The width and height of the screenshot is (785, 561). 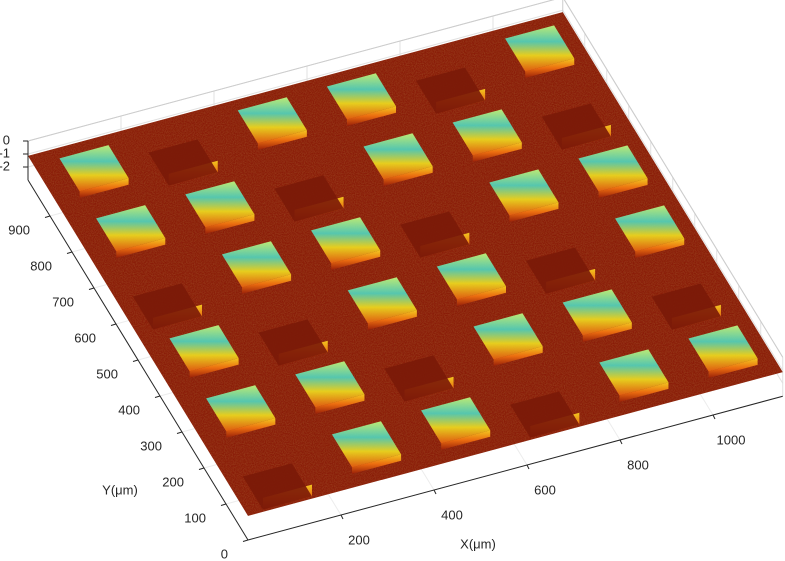 I want to click on y-tick-label: 400, so click(x=129, y=409).